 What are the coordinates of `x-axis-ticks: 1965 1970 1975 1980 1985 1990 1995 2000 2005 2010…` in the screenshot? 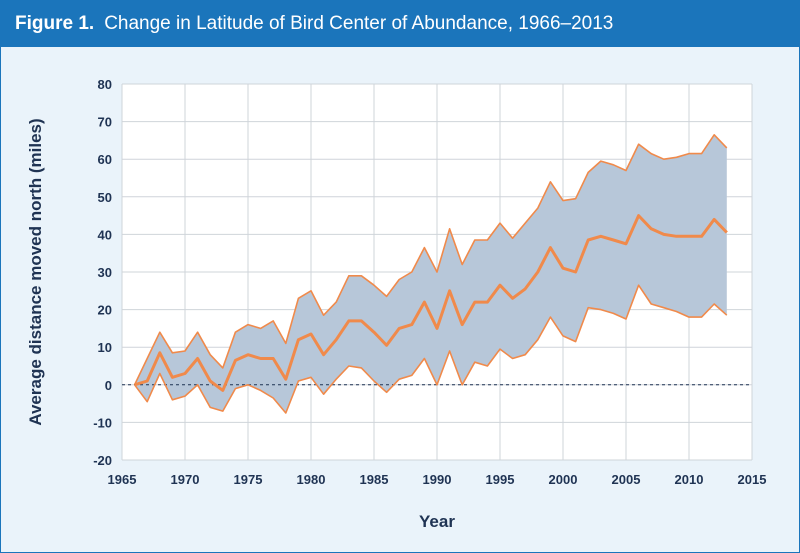 It's located at (437, 479).